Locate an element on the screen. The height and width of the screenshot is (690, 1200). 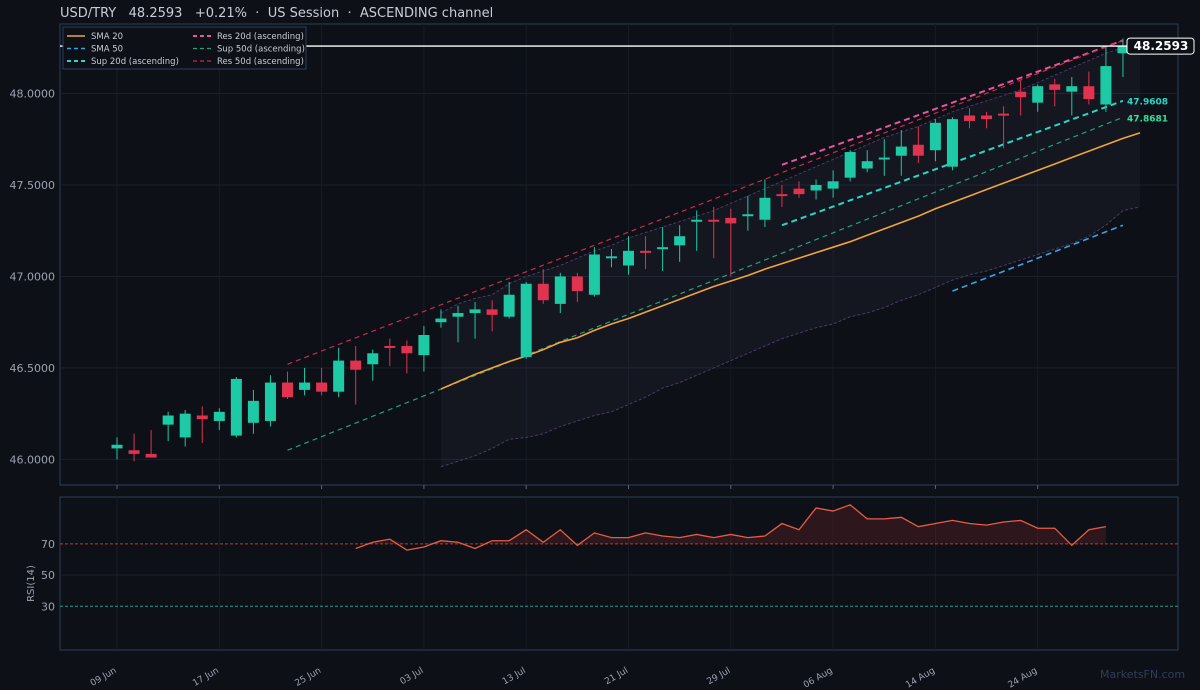
symbol-label: USD/TRY is located at coordinates (88, 13).